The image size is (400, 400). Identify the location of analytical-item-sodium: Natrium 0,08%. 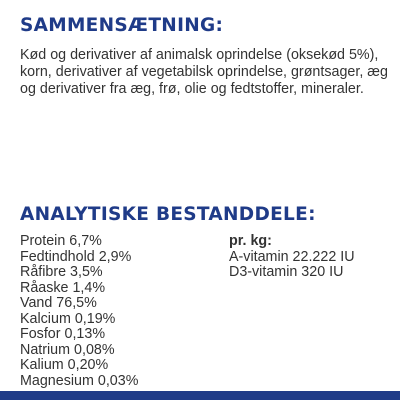
(67, 349).